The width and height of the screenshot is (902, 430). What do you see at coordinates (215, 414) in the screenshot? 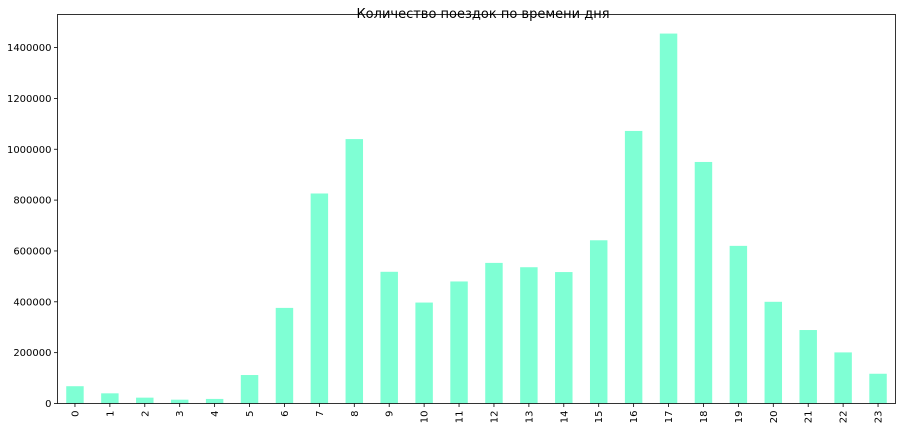
I see `x-tick-label: 4` at bounding box center [215, 414].